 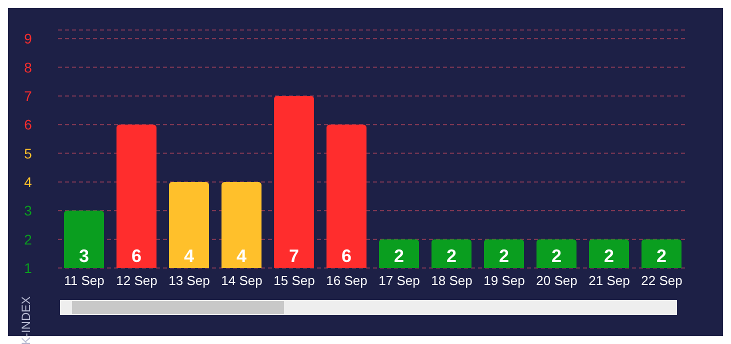 What do you see at coordinates (84, 256) in the screenshot?
I see `data-label: 3` at bounding box center [84, 256].